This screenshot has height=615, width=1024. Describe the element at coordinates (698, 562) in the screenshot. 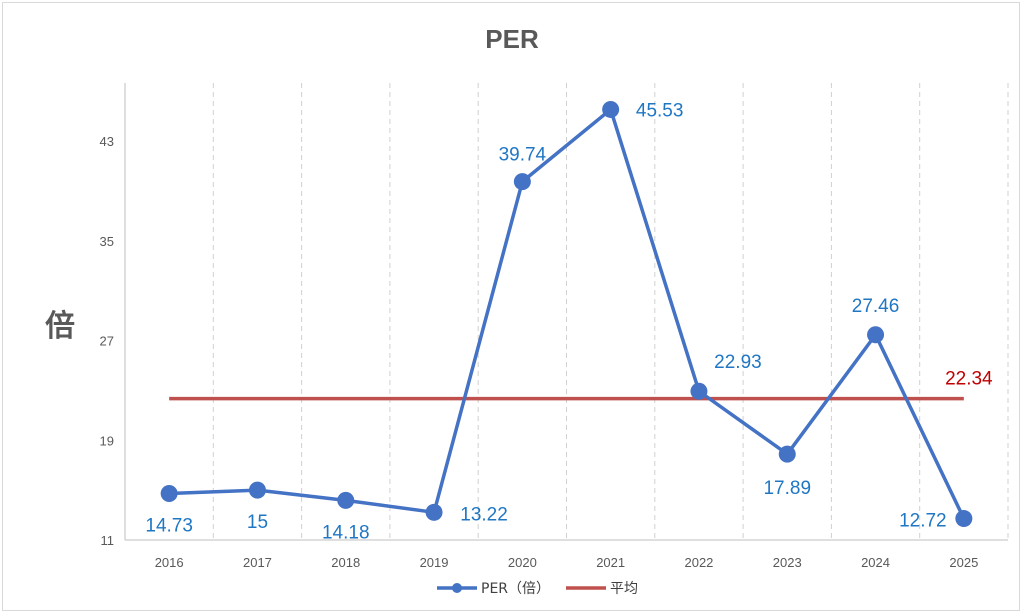

I see `x-tick-label: 2022` at that location.